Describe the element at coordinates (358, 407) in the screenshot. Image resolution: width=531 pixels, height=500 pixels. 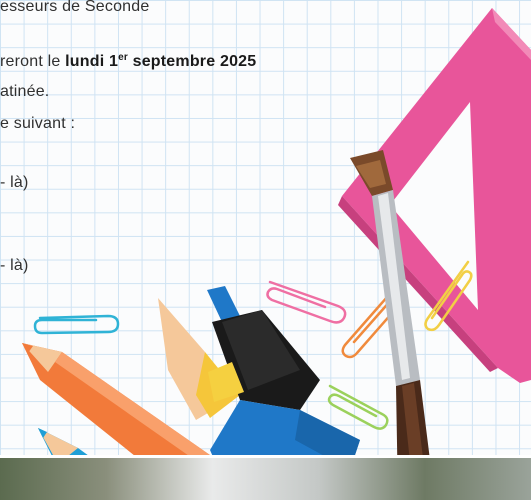
I see `paper-clip-green-icon` at that location.